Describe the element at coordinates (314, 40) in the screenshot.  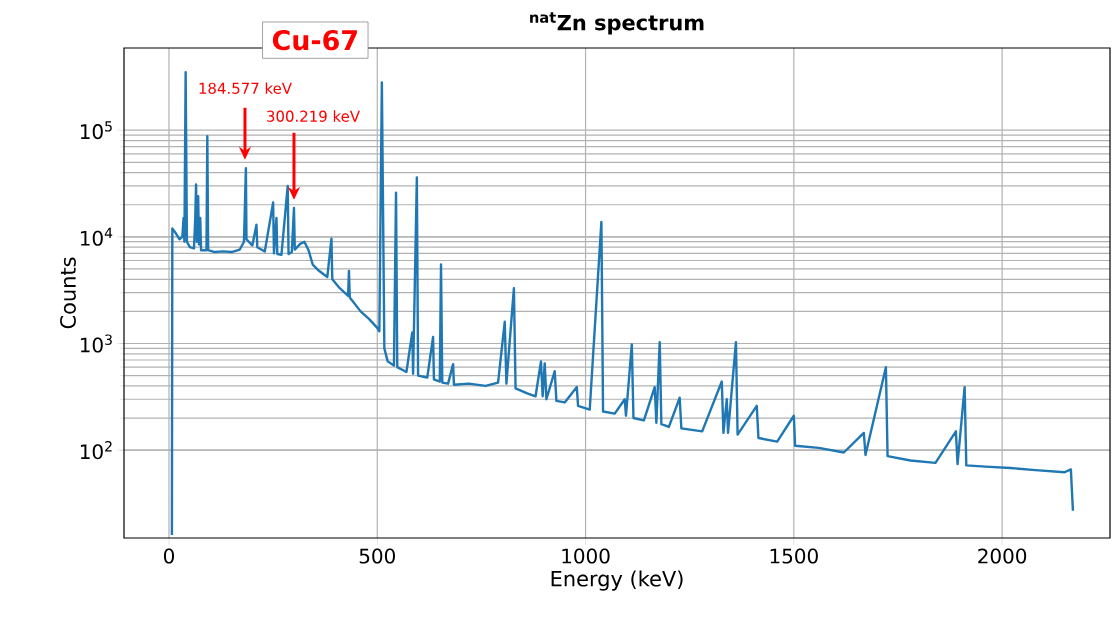
I see `annotation: Cu-67` at that location.